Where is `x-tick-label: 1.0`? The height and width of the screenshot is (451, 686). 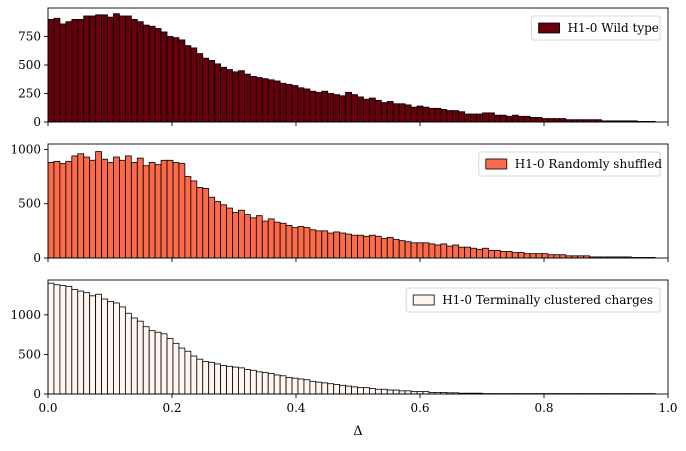 x-tick-label: 1.0 is located at coordinates (667, 408).